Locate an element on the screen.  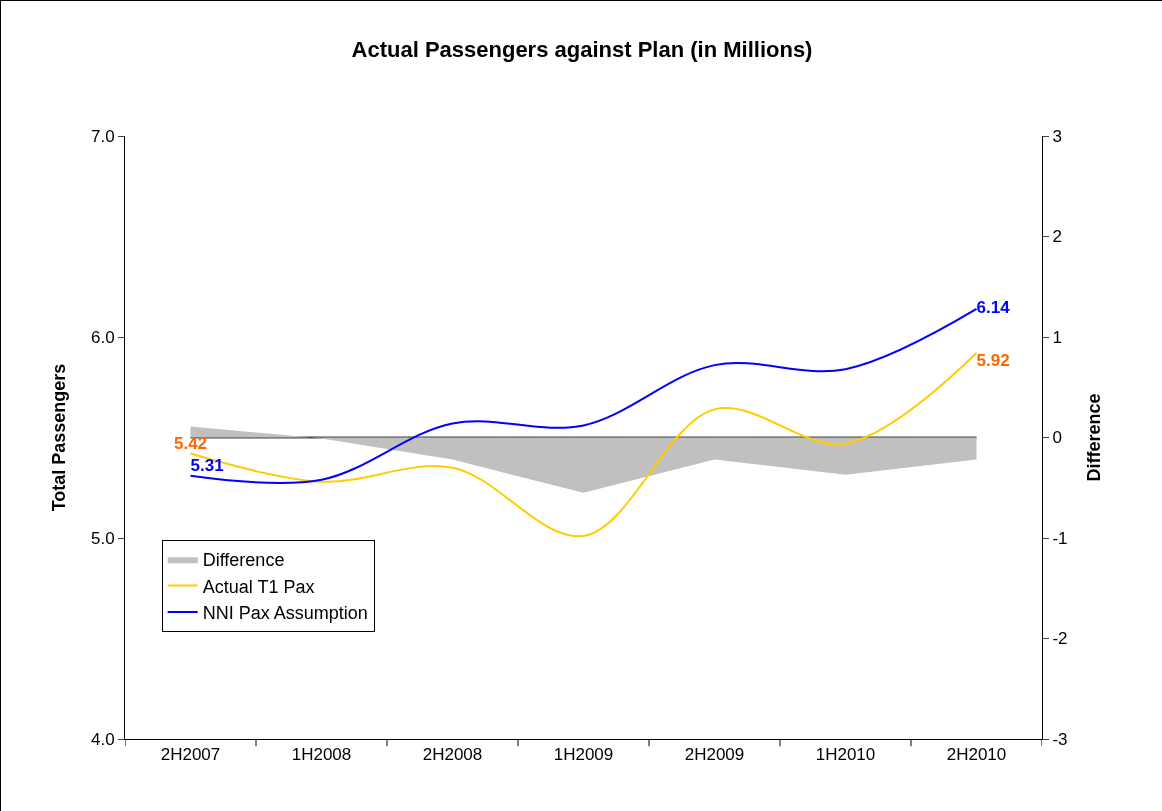
x-tick-label: 1H2010 is located at coordinates (845, 755).